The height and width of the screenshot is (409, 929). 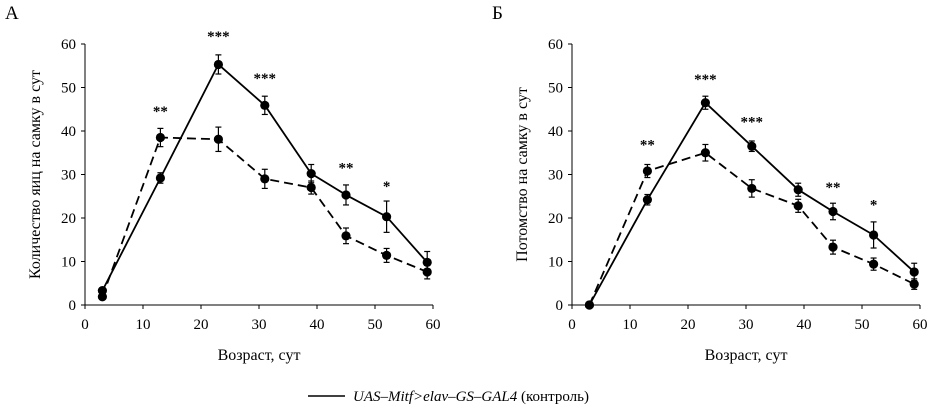 I want to click on legend-label: UAS–Mitf>elav–GS–GAL4 (контроль), so click(x=471, y=397).